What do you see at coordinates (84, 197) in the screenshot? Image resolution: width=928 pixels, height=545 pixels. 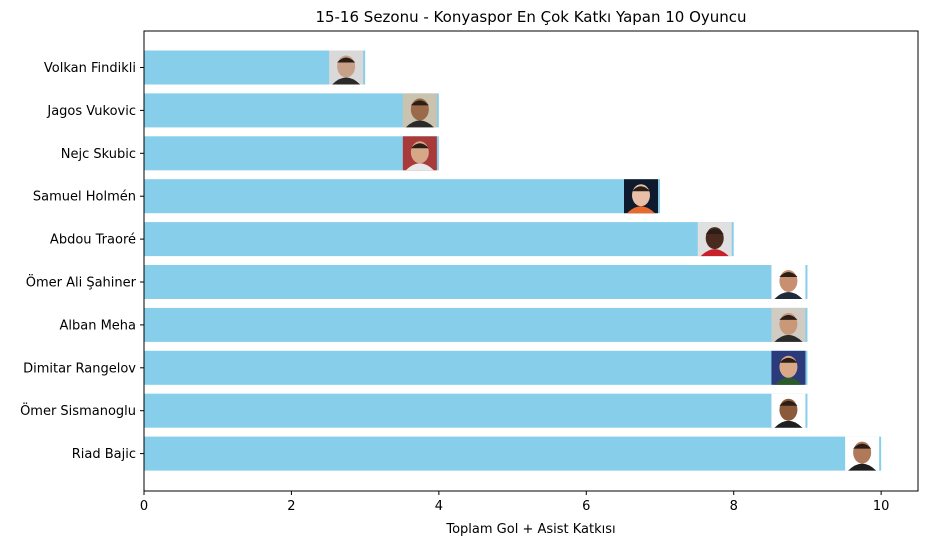 I see `y-tick-label: Samuel Holmén` at bounding box center [84, 197].